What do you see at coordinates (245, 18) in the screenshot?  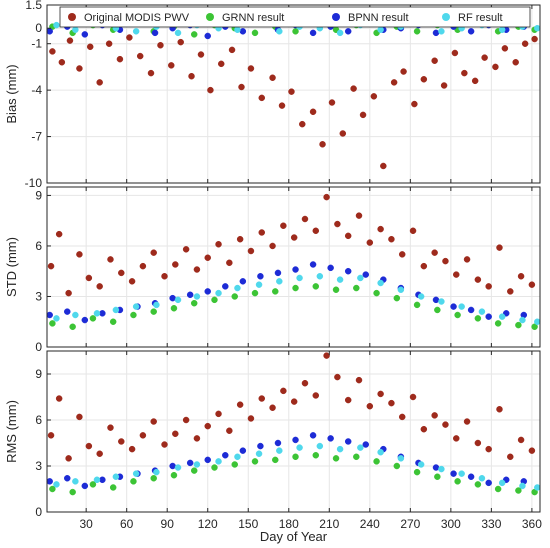 I see `legend-item: GRNN result` at bounding box center [245, 18].